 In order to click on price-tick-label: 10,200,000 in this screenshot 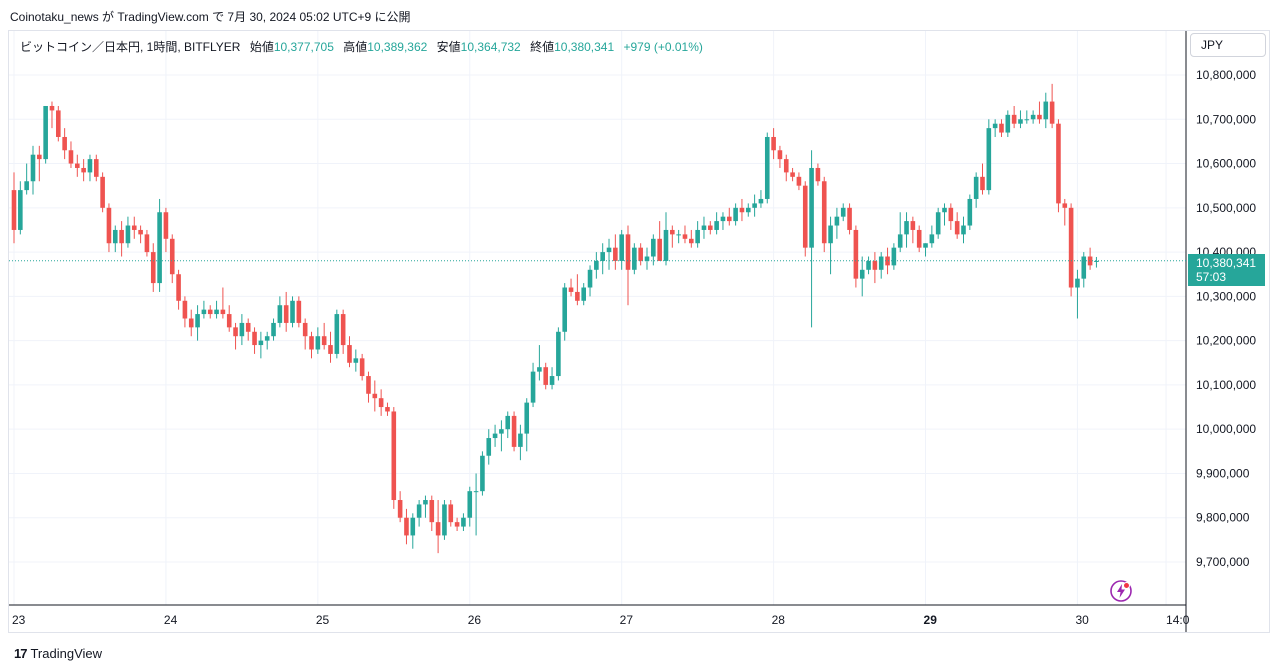, I will do `click(1226, 341)`.